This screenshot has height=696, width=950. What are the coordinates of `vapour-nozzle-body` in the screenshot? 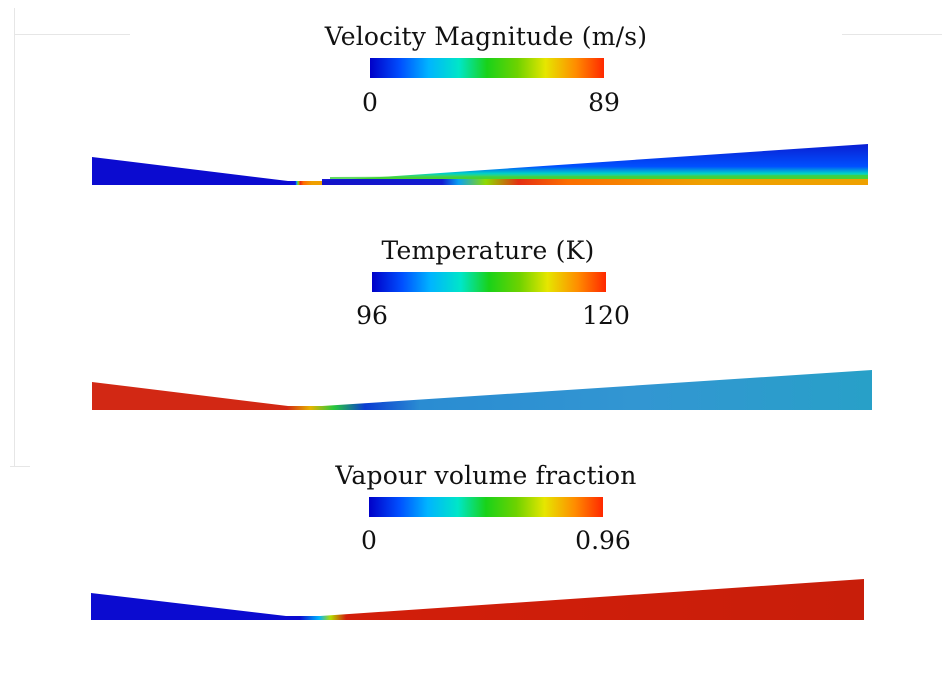 It's located at (477, 599).